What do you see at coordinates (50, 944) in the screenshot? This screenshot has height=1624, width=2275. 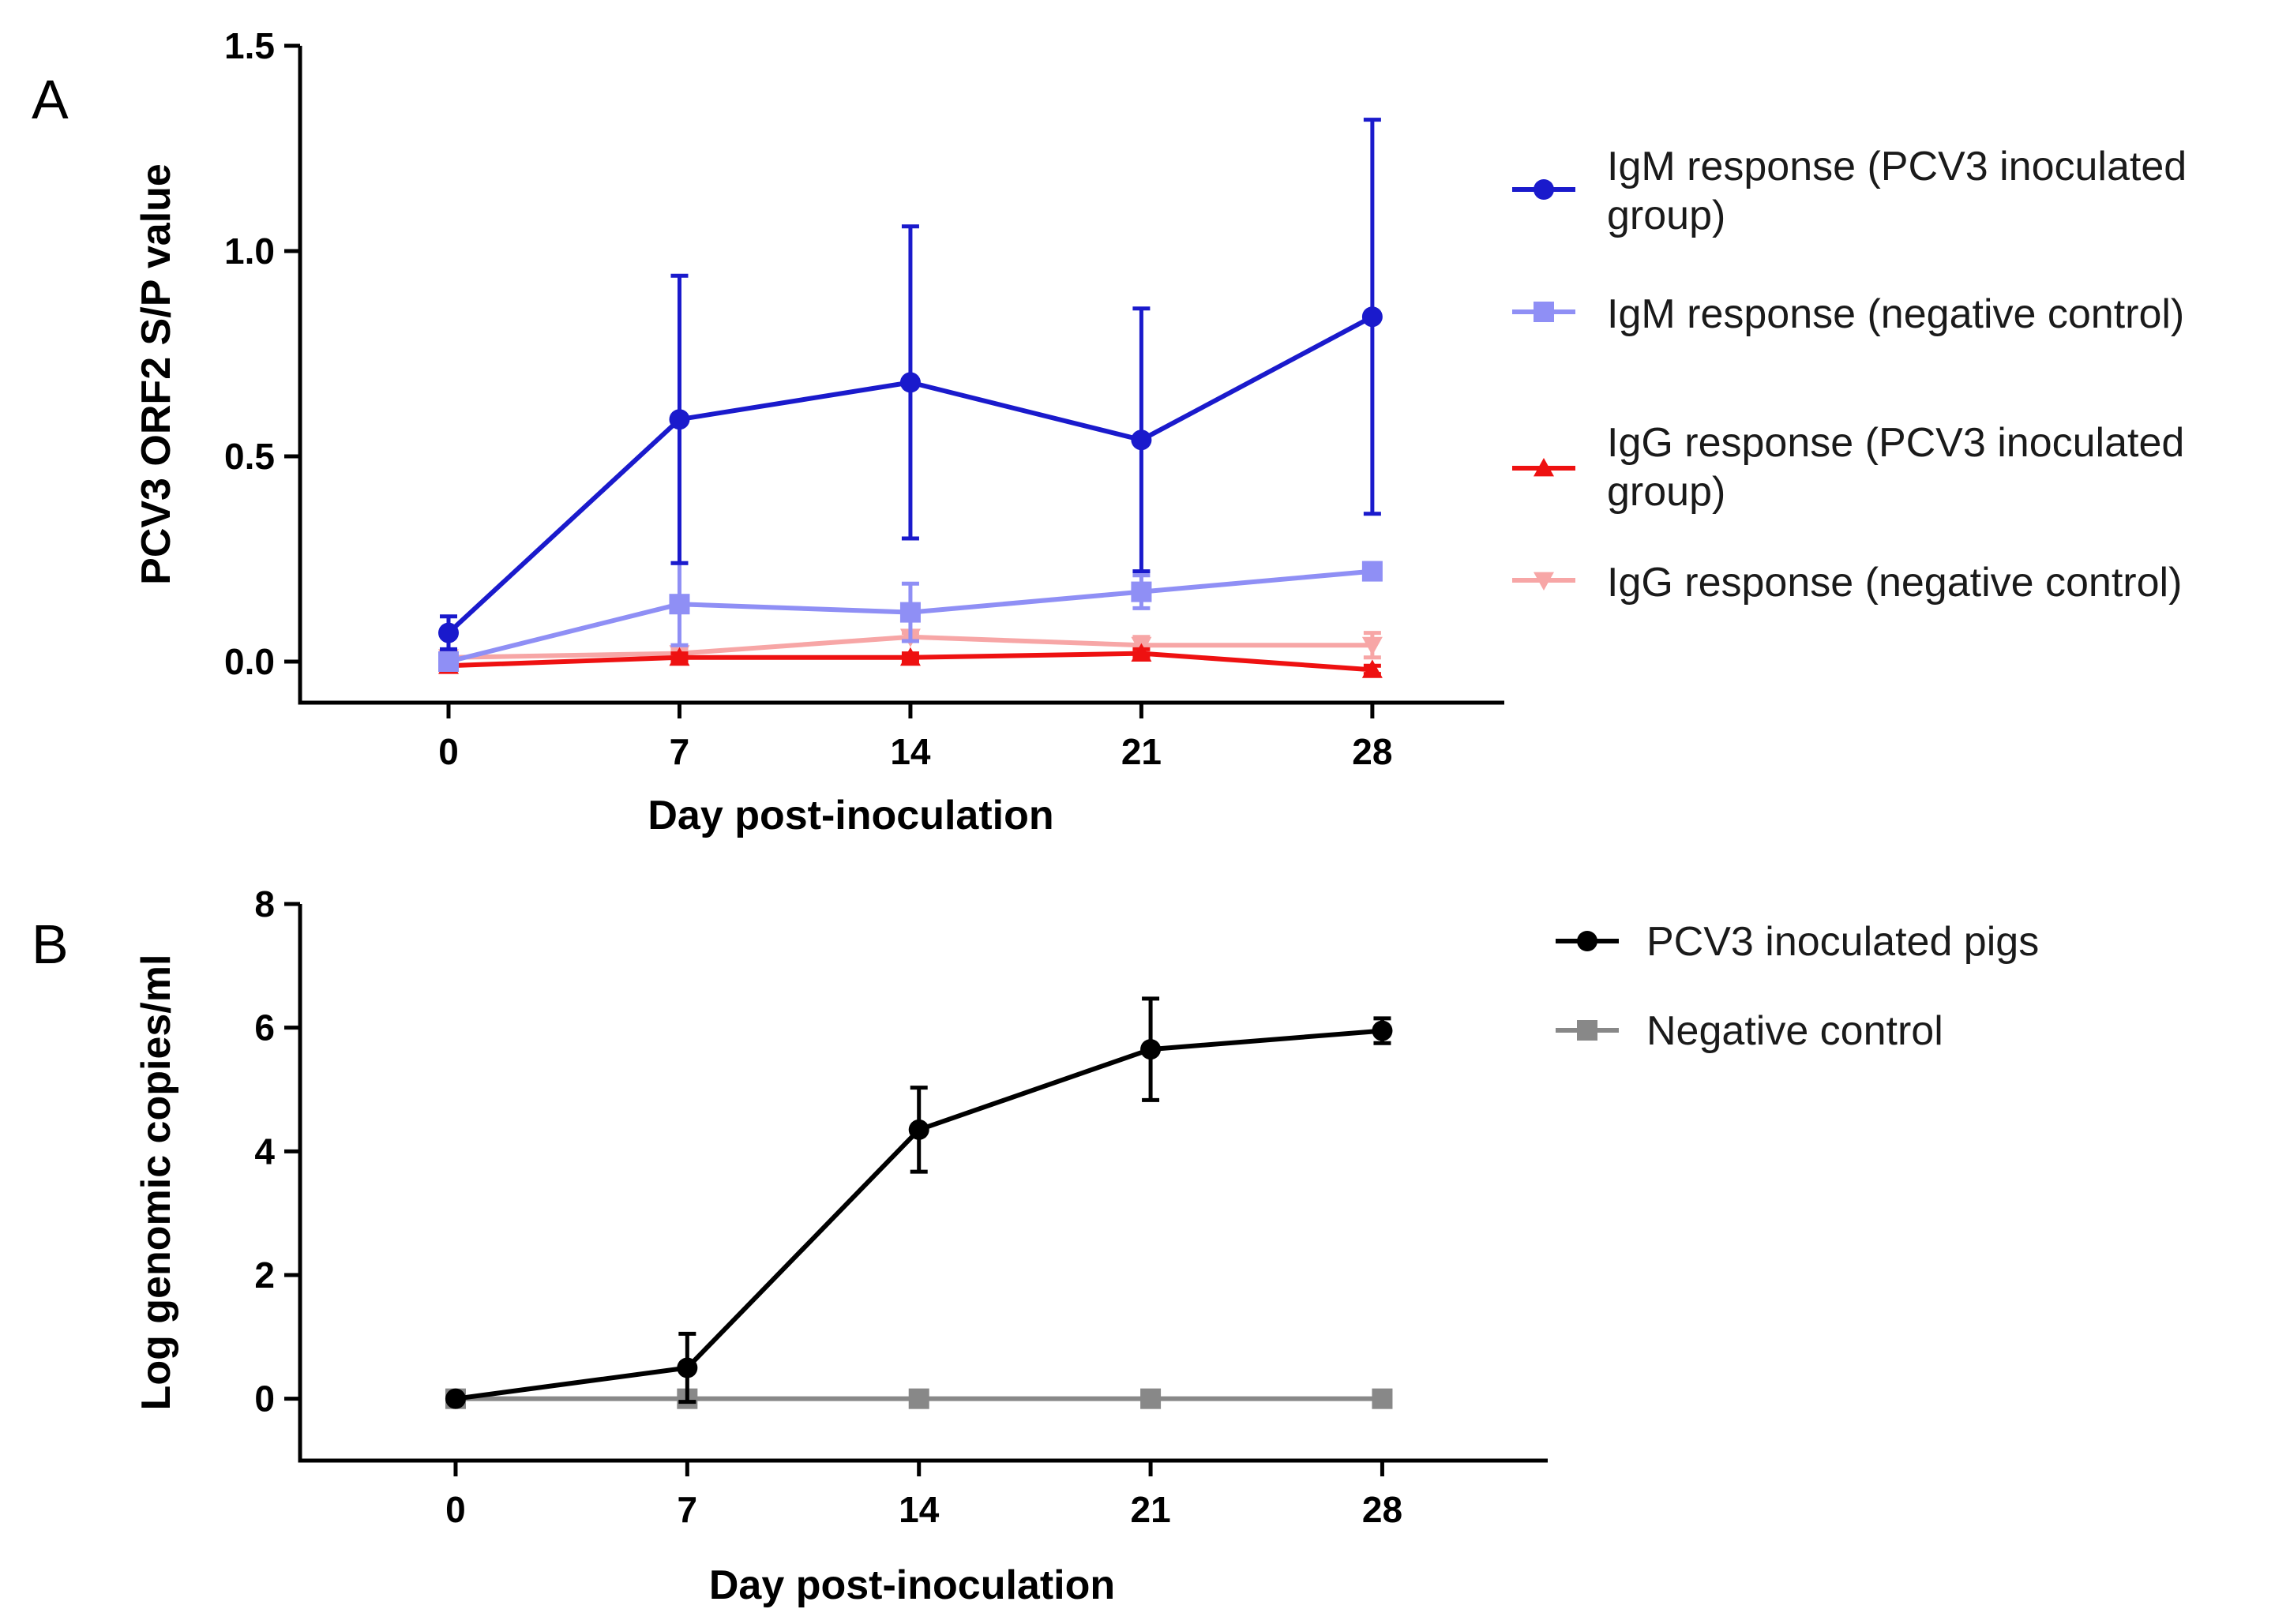 I see `panel-label: B` at bounding box center [50, 944].